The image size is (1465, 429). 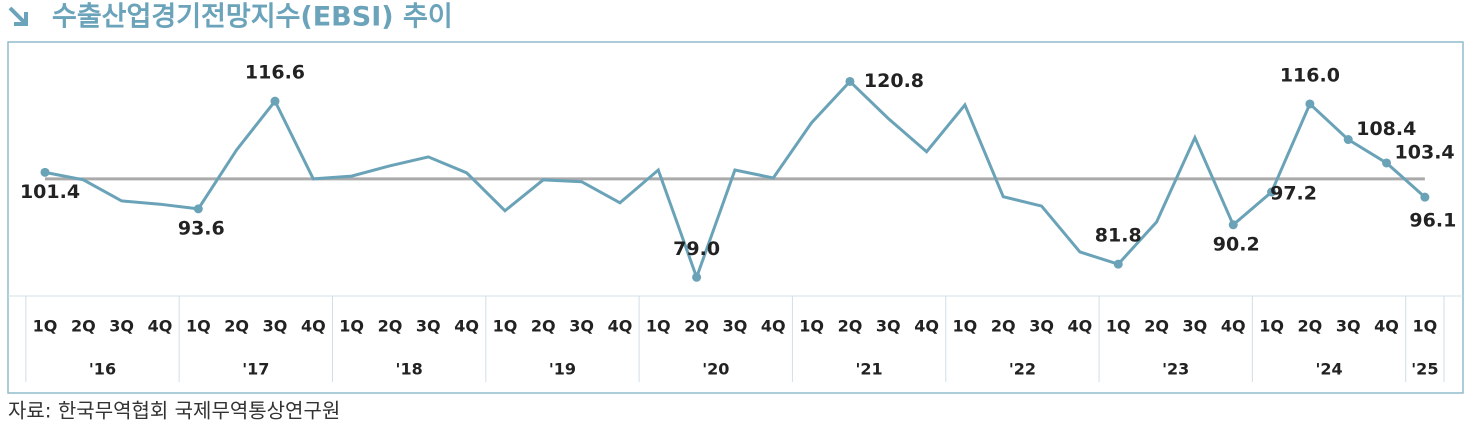 What do you see at coordinates (102, 369) in the screenshot?
I see `year-label: '16` at bounding box center [102, 369].